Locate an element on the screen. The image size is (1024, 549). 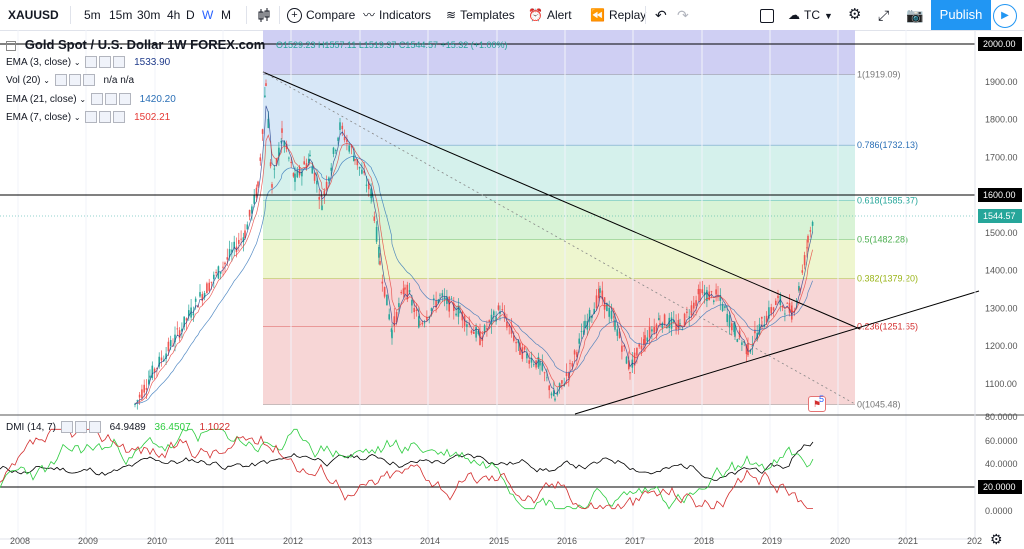
alert-badge: ⚑ is located at coordinates (817, 404).